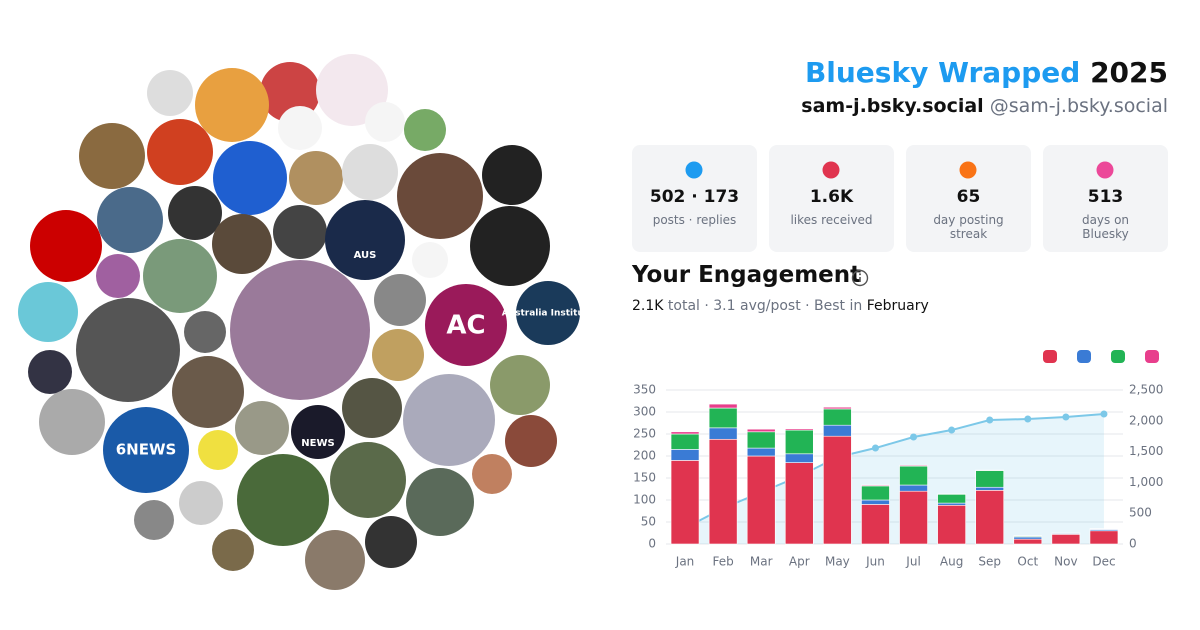 The width and height of the screenshot is (1200, 630). I want to click on engagement-title: Your Engagement, so click(747, 275).